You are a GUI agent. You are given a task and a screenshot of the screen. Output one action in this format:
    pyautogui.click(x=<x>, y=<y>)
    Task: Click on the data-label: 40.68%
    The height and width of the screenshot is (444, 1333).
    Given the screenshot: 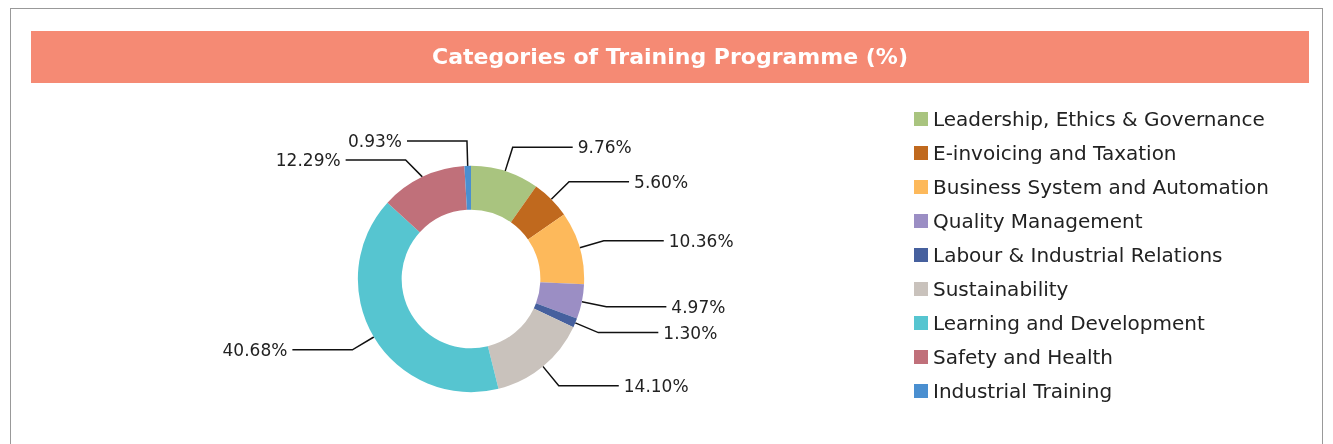 What is the action you would take?
    pyautogui.click(x=255, y=349)
    